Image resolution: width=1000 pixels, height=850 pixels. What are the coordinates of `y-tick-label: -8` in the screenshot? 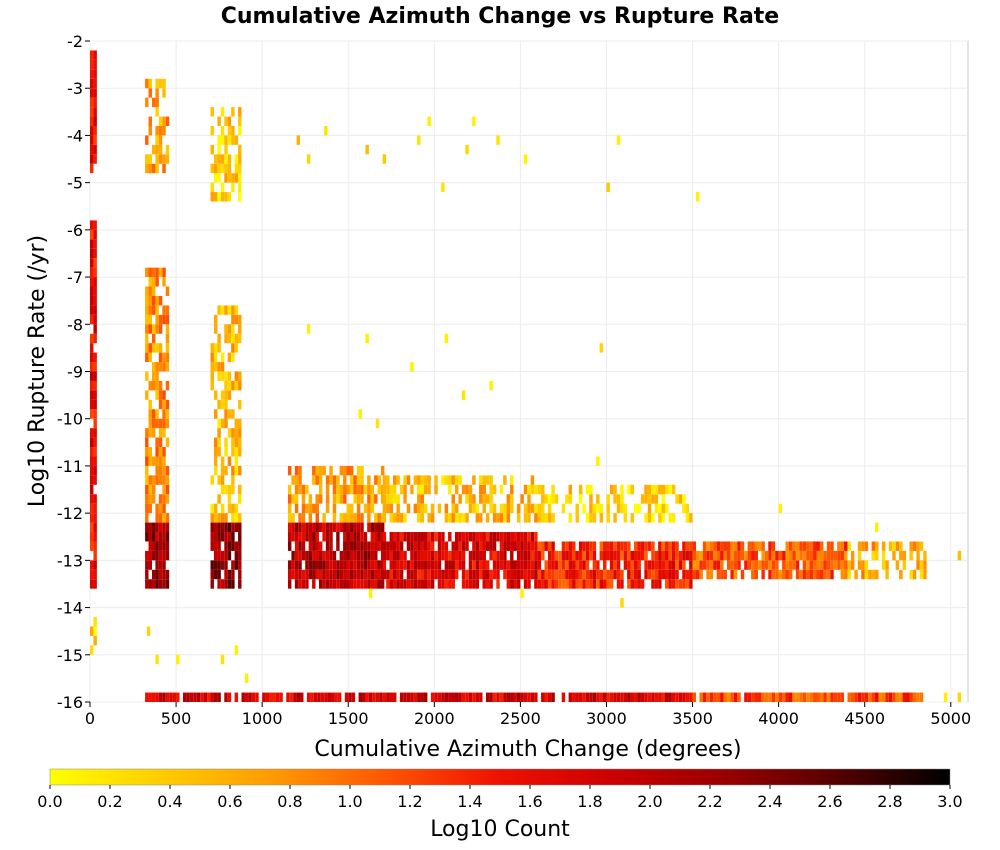 It's located at (75, 324).